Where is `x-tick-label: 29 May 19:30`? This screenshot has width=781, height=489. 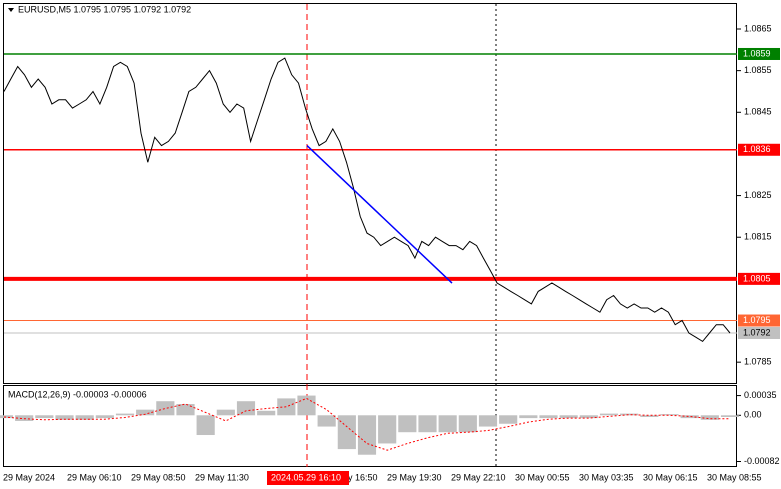
x-tick-label: 29 May 19:30 is located at coordinates (414, 477).